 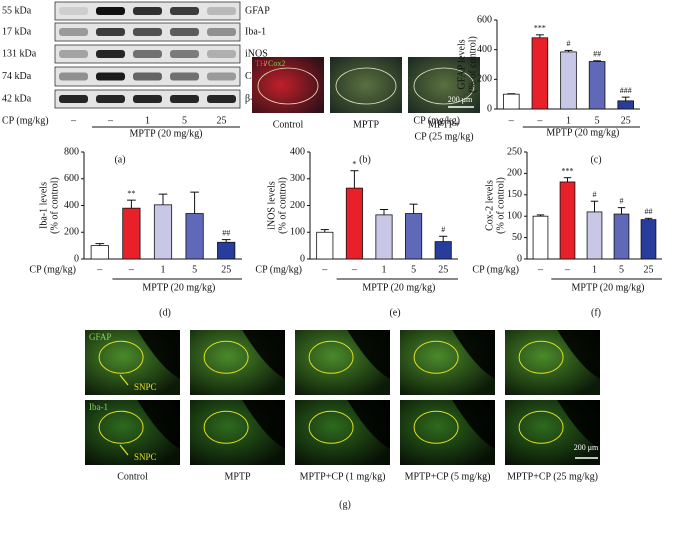 I want to click on y-tick-label: 50, so click(x=517, y=237).